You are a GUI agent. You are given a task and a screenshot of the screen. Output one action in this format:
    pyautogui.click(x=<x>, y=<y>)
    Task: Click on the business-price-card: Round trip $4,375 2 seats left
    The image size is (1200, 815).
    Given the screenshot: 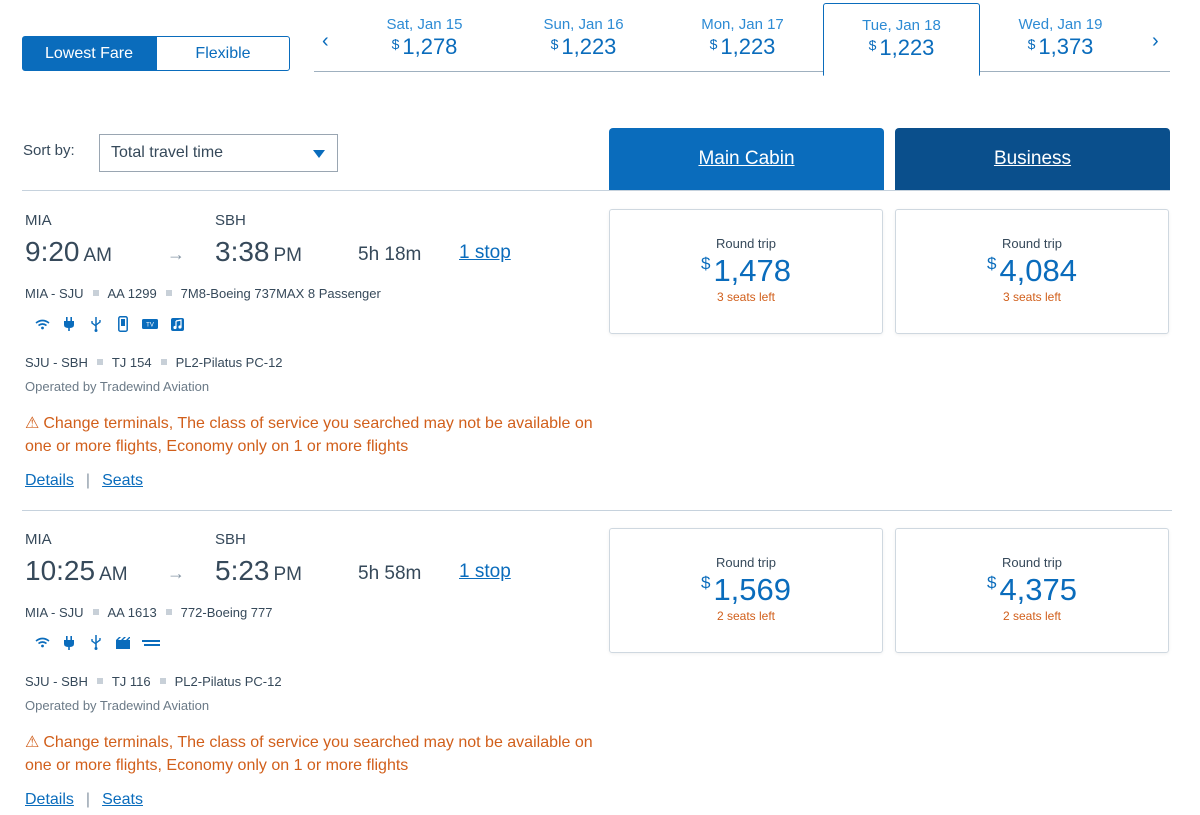 What is the action you would take?
    pyautogui.click(x=1032, y=590)
    